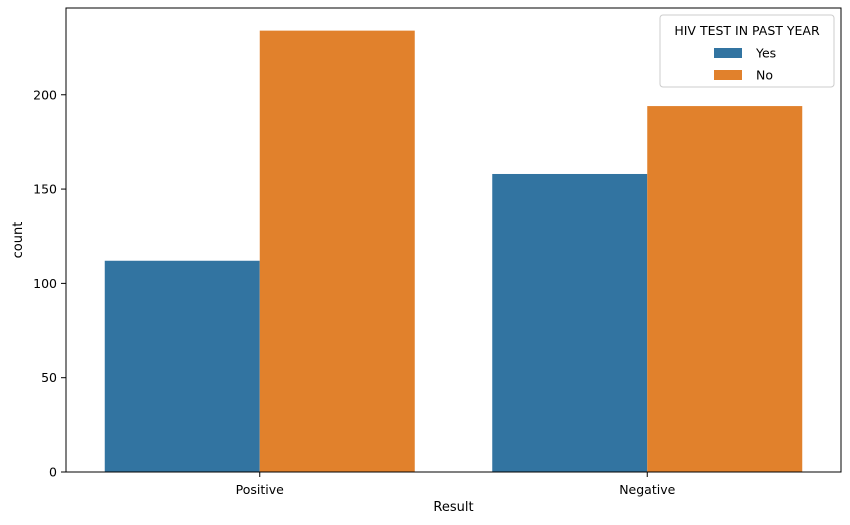 The height and width of the screenshot is (525, 850). I want to click on x-tick-label-negative: Negative, so click(647, 489).